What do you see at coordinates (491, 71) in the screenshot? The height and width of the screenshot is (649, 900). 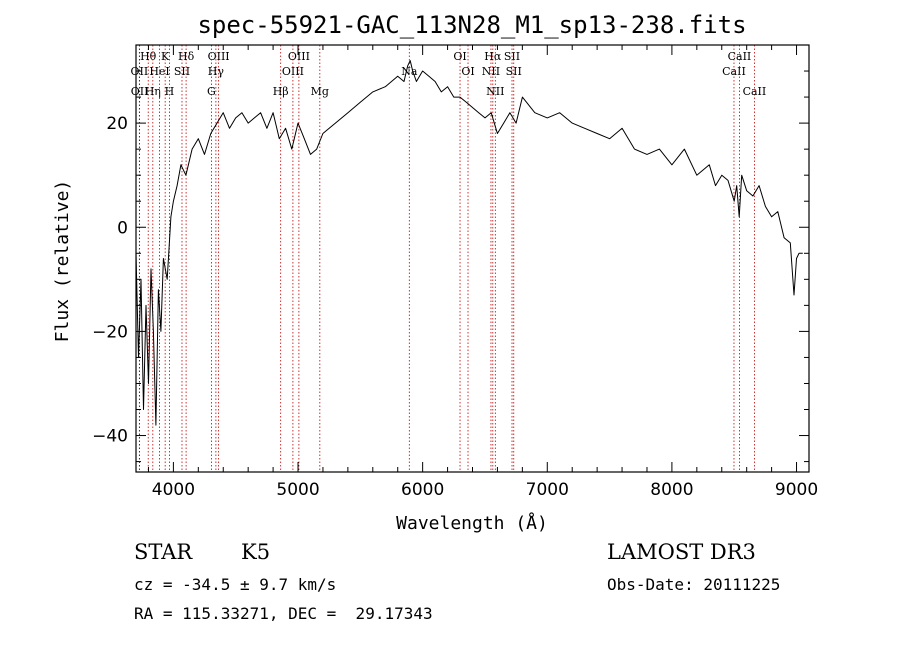 I see `spectral-line-label-19: NII` at bounding box center [491, 71].